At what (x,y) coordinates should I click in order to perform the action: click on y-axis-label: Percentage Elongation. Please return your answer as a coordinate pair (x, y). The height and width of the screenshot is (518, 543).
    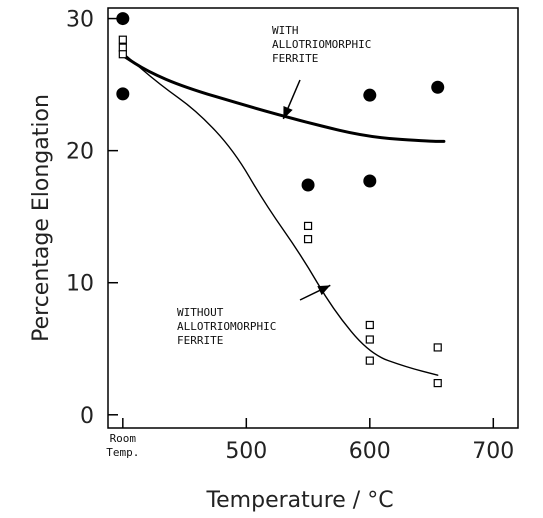
    Looking at the image, I should click on (41, 218).